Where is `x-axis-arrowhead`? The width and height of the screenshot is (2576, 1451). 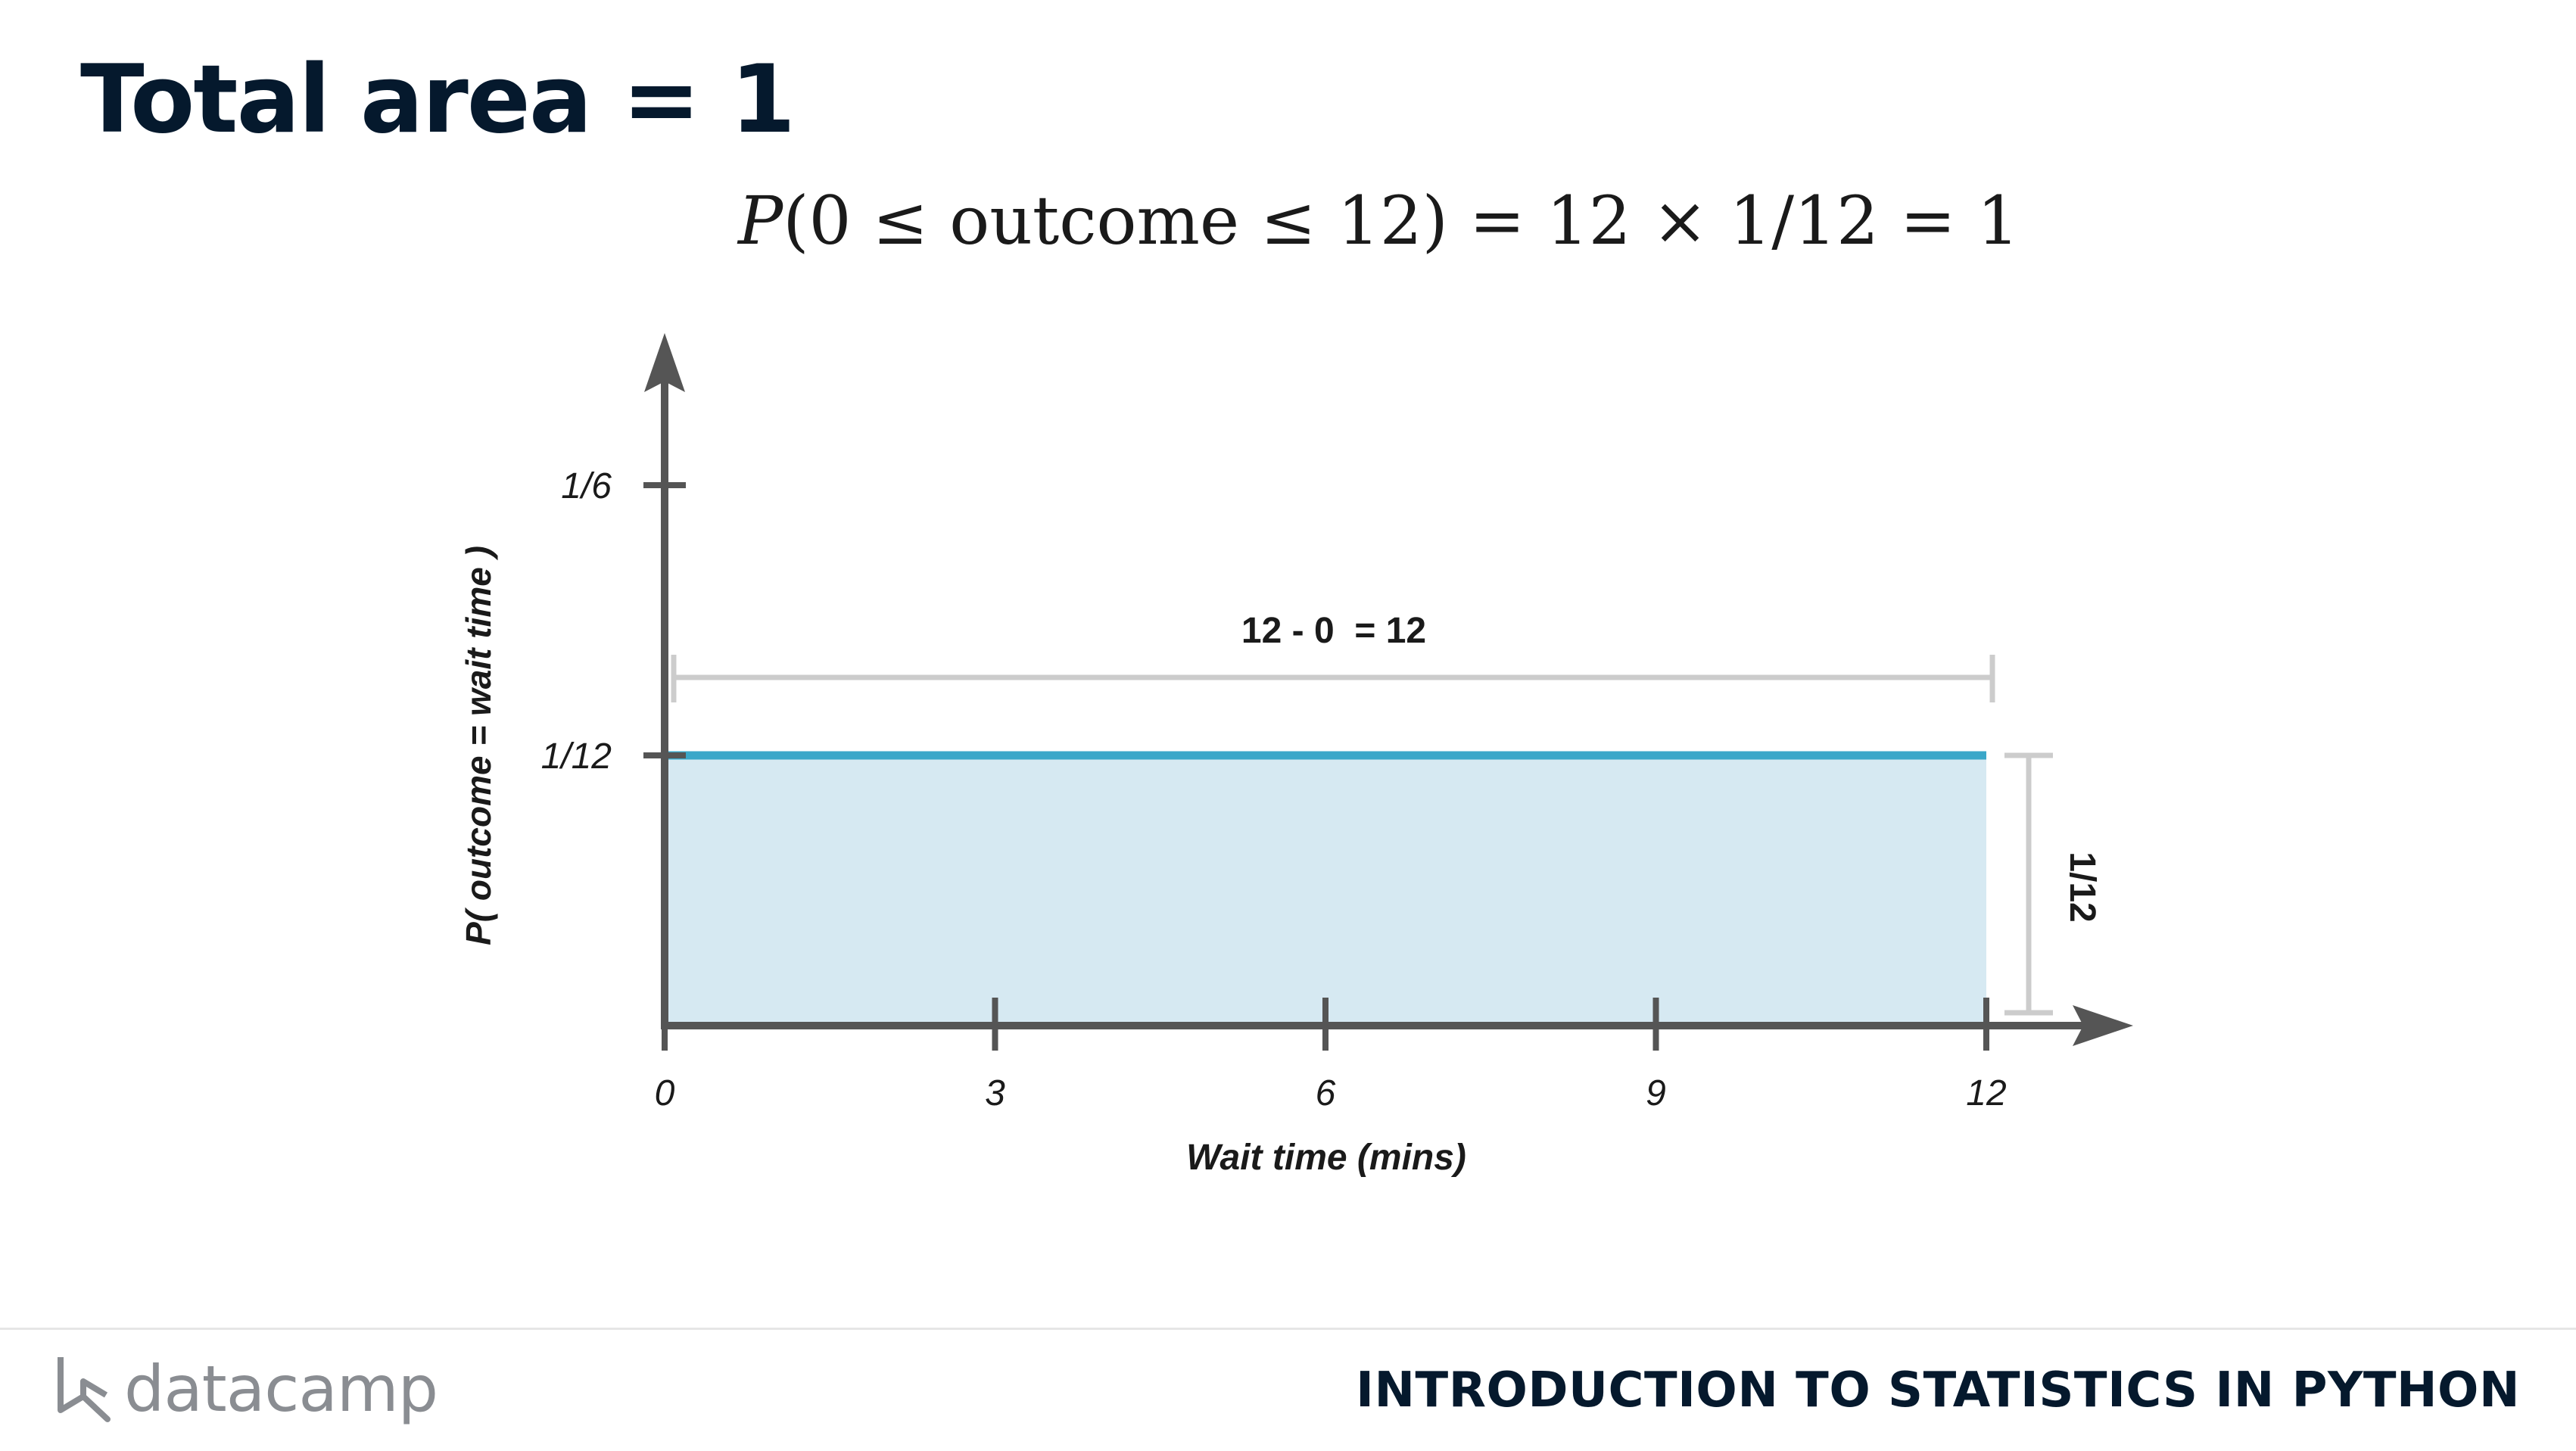 x-axis-arrowhead is located at coordinates (2103, 1025).